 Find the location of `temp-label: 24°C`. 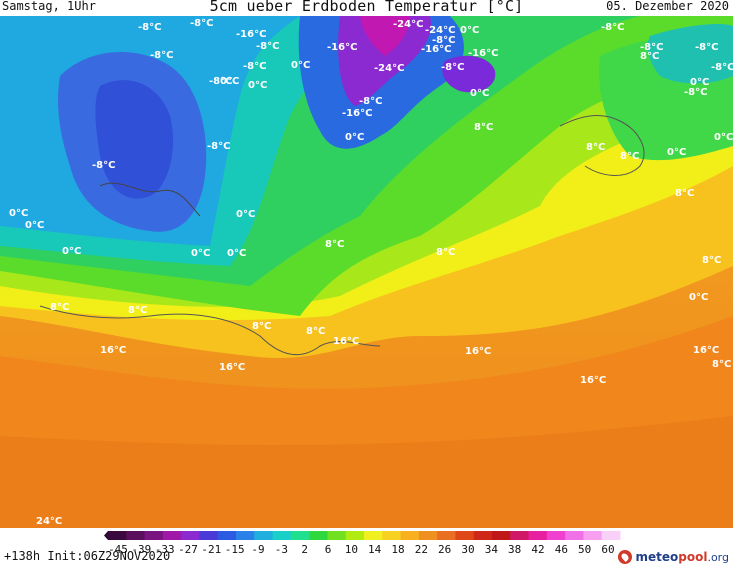

temp-label: 24°C is located at coordinates (49, 521).